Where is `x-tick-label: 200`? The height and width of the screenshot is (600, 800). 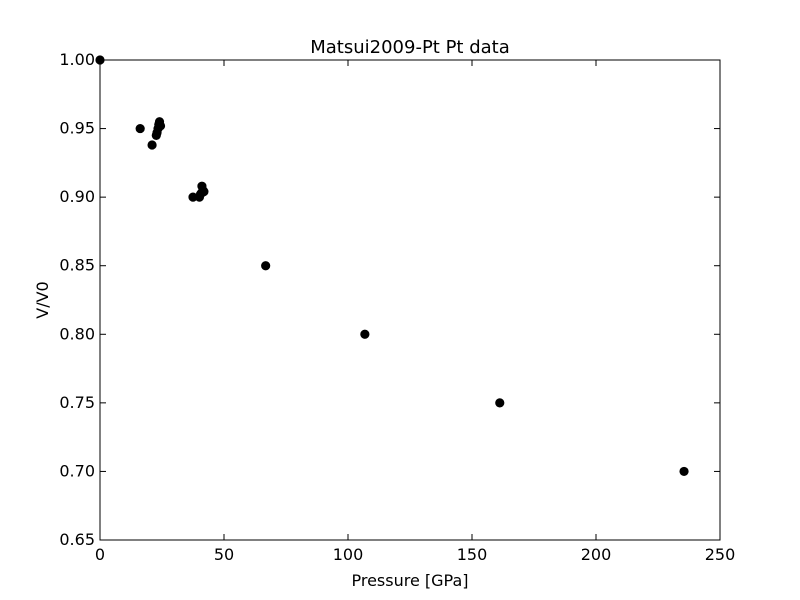
x-tick-label: 200 is located at coordinates (596, 554).